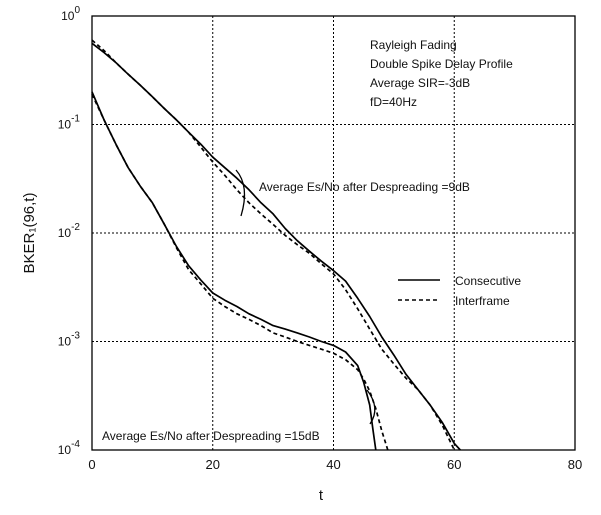 This screenshot has width=601, height=515. I want to click on legend-label-consecutive: Consecutive, so click(488, 281).